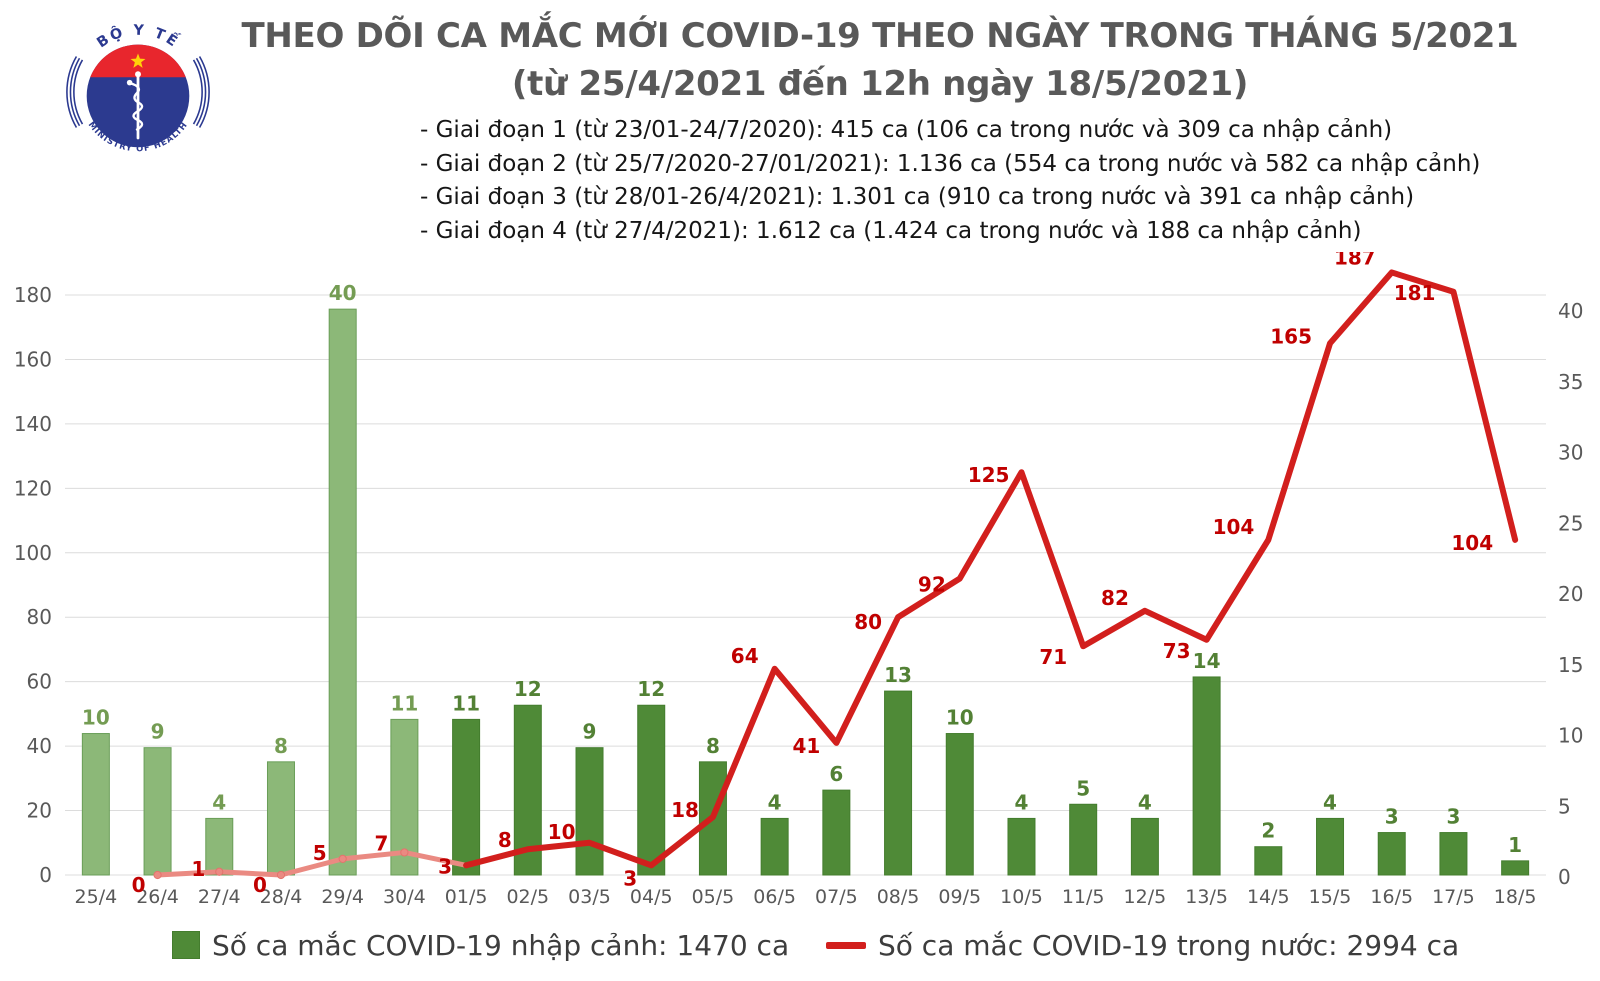 This screenshot has width=1600, height=981. I want to click on logo-asclepius-staff-icon, so click(135, 105).